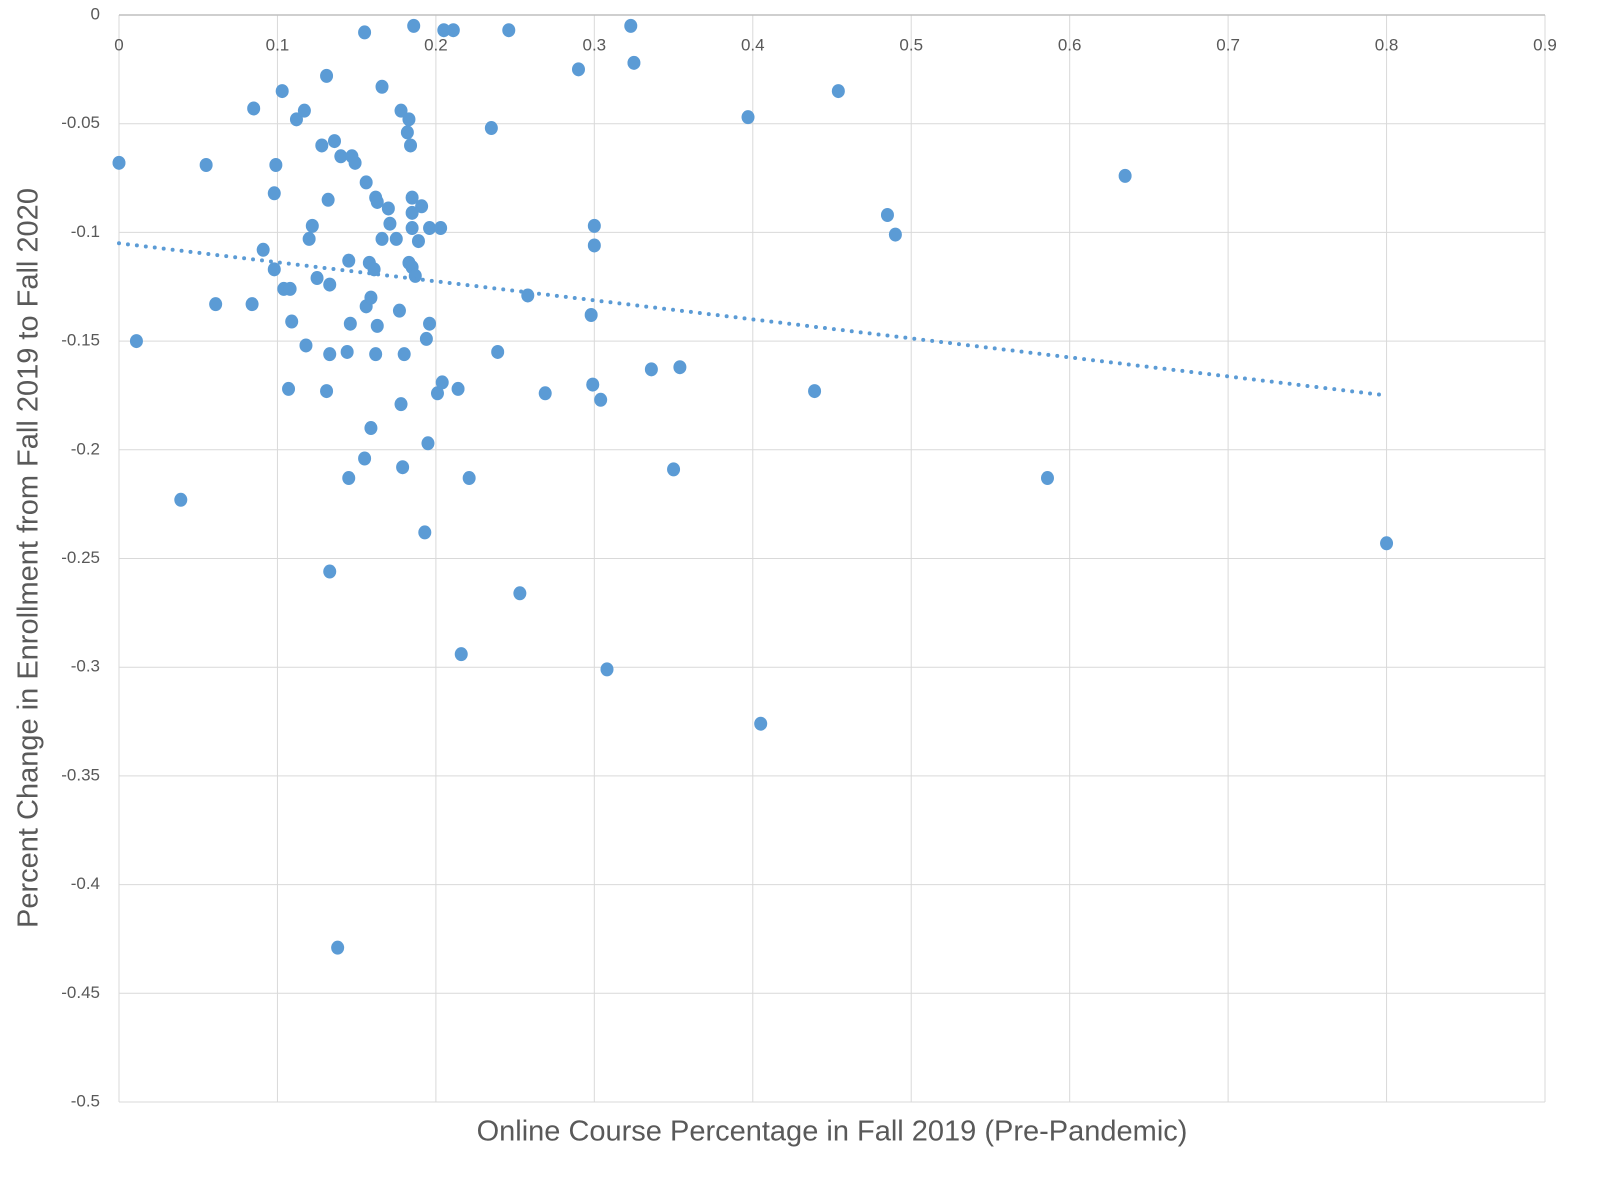  Describe the element at coordinates (1387, 44) in the screenshot. I see `x-tick-label: 0.8` at that location.